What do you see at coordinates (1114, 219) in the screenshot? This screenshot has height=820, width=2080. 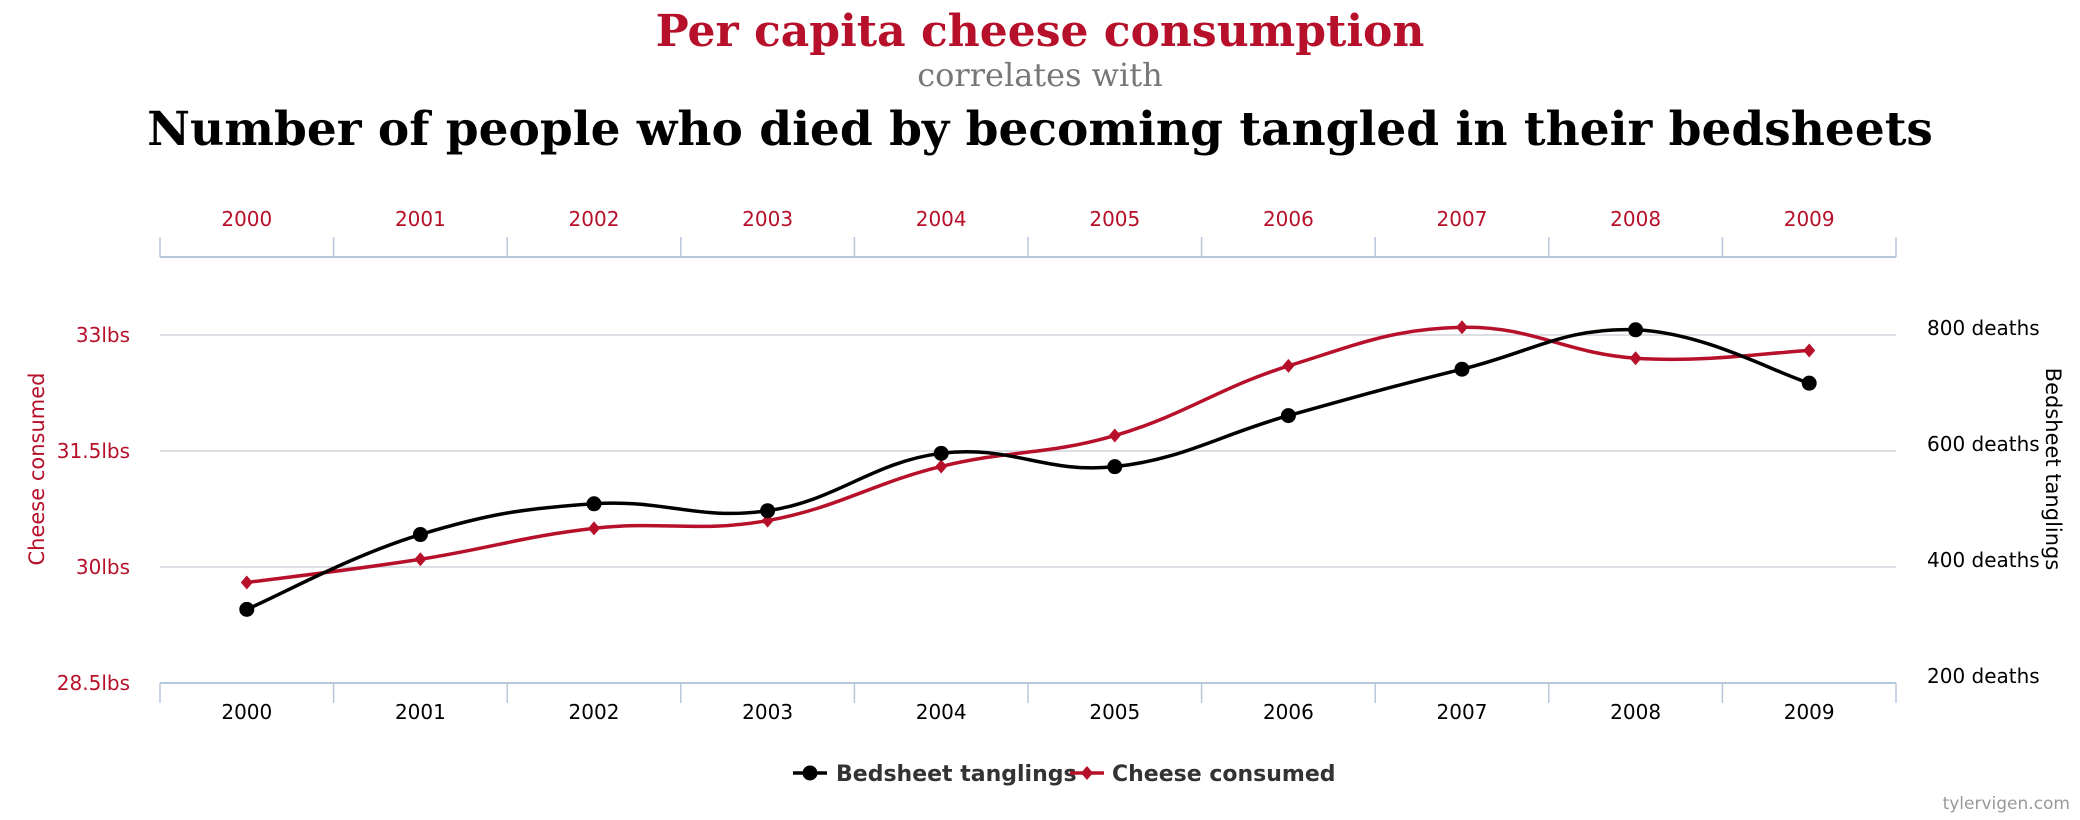 I see `top-x-tick-label: 2005` at bounding box center [1114, 219].